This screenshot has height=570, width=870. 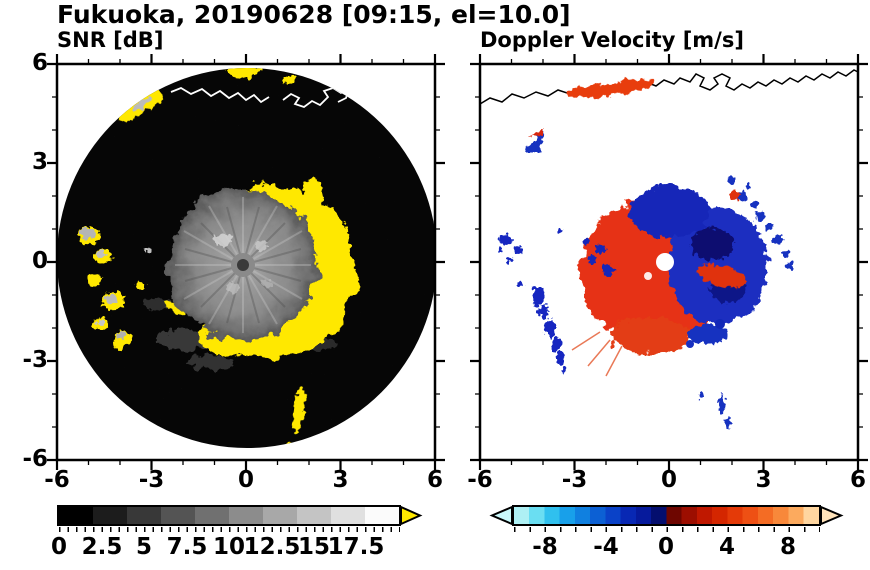 I want to click on cbar-label: -4, so click(x=606, y=547).